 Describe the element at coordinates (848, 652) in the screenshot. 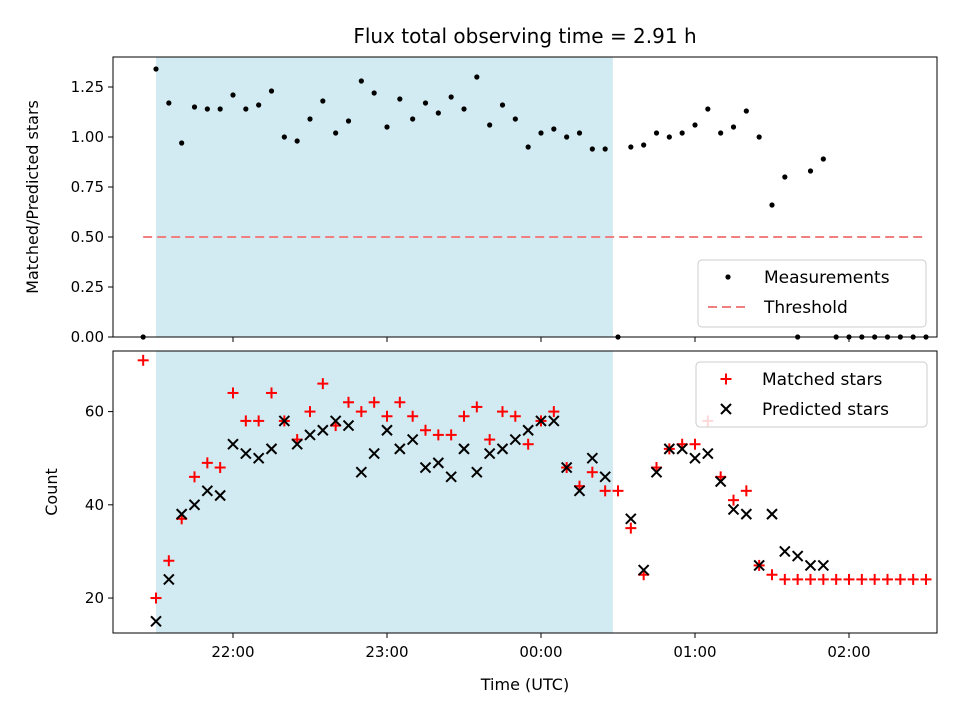

I see `x-tick-label: 02:00` at that location.